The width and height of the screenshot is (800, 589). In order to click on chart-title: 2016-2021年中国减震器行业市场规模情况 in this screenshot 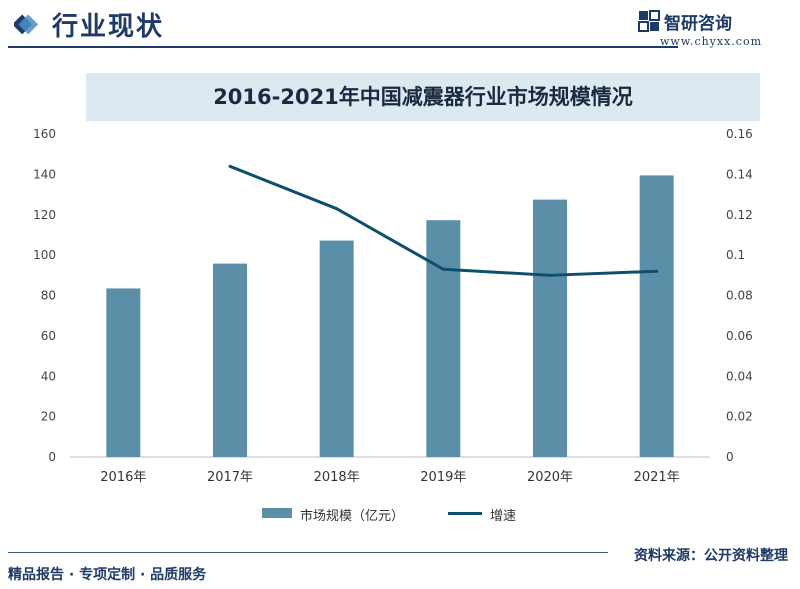, I will do `click(423, 97)`.